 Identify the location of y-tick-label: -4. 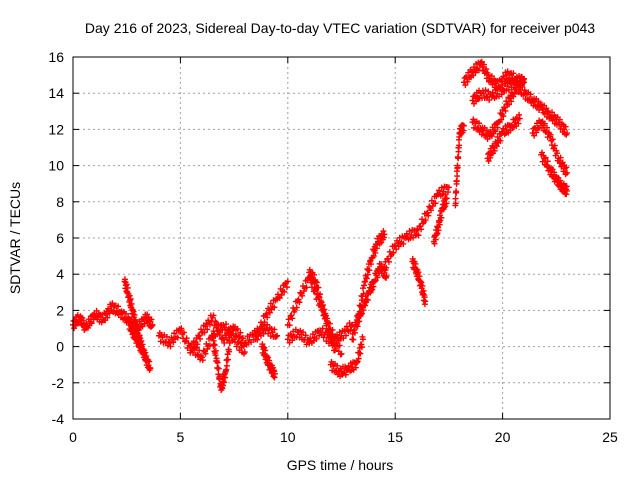
(58, 419).